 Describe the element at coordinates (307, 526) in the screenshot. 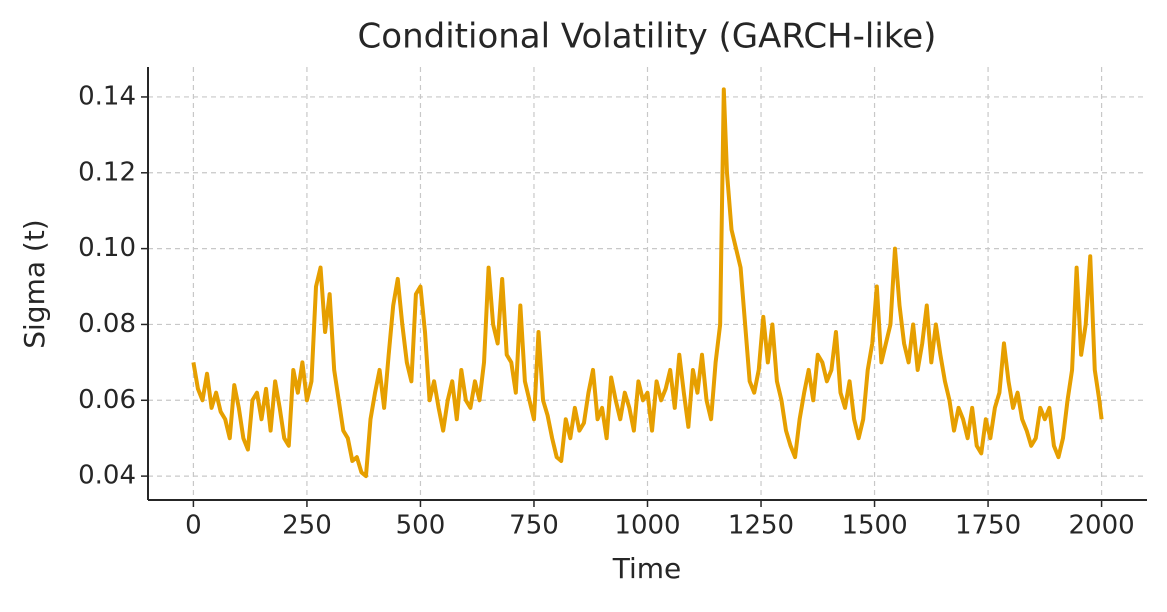

I see `x-tick-label: 250` at that location.